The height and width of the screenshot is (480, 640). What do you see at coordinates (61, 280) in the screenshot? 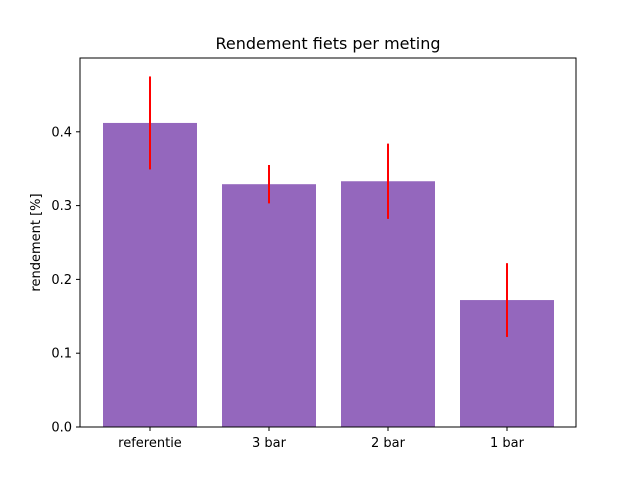
I see `y-tick-label-2: 0.2` at bounding box center [61, 280].